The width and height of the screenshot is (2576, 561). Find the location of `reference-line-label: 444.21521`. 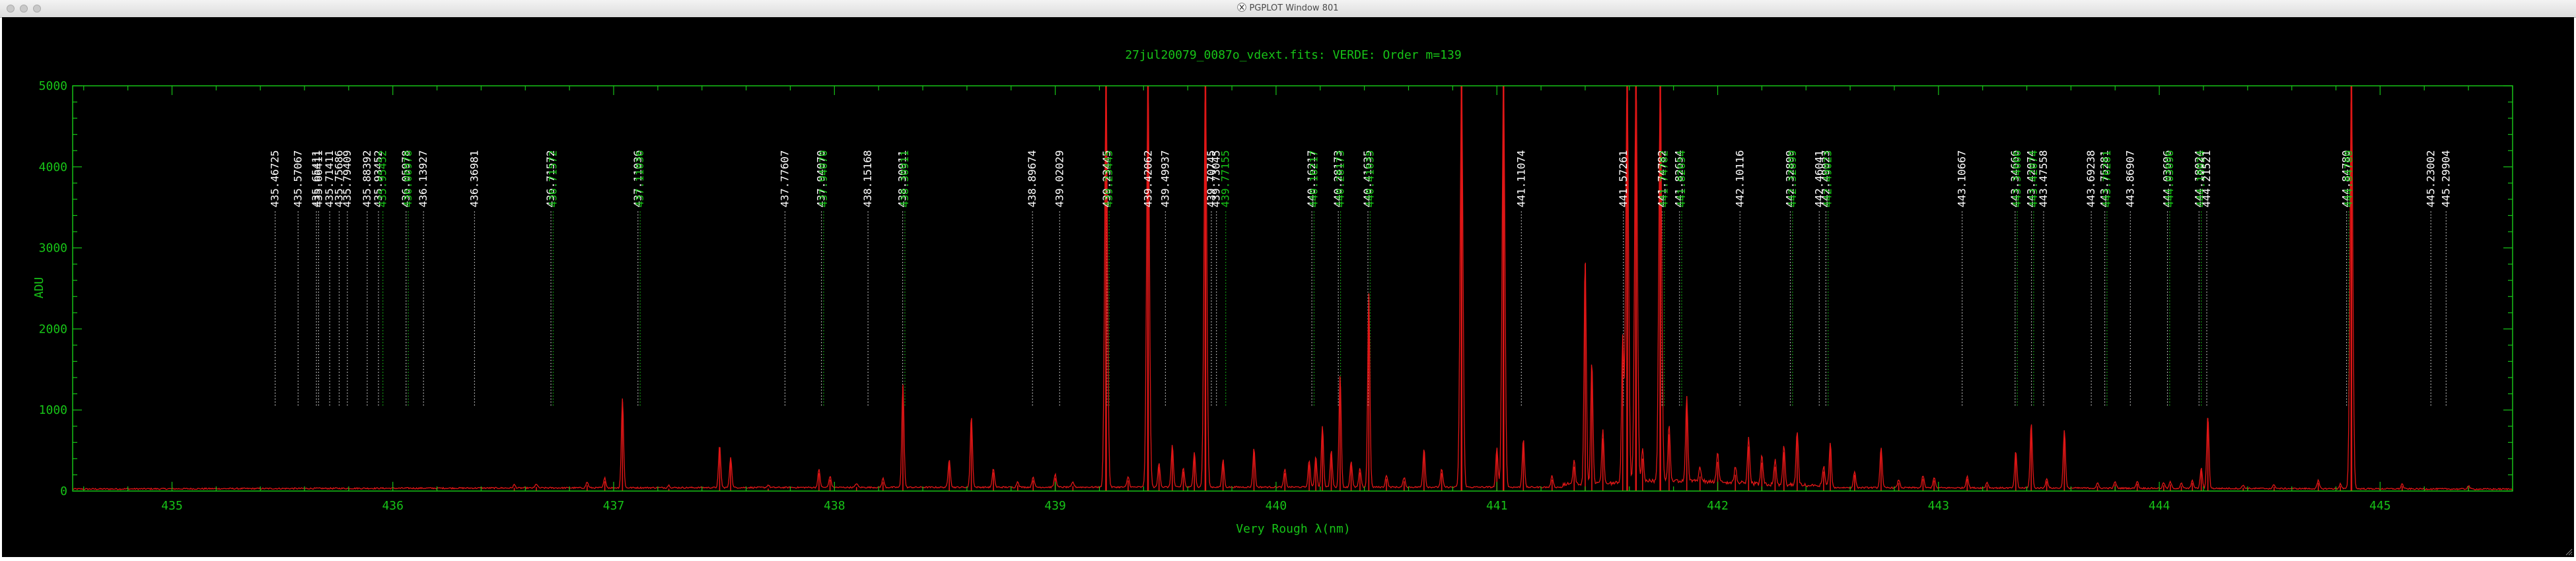

reference-line-label: 444.21521 is located at coordinates (2206, 178).